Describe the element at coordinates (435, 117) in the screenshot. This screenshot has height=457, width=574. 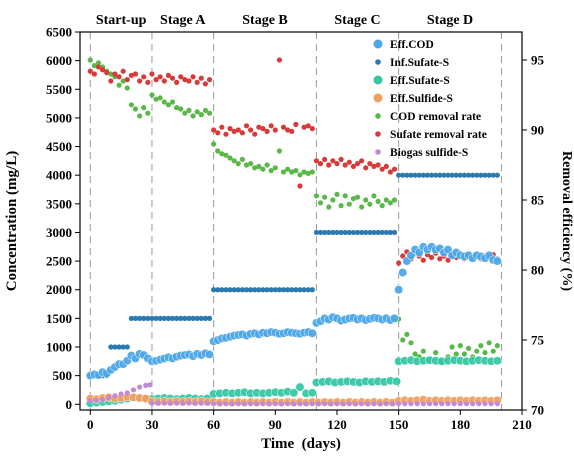
I see `legend-label: COD removal rate` at that location.